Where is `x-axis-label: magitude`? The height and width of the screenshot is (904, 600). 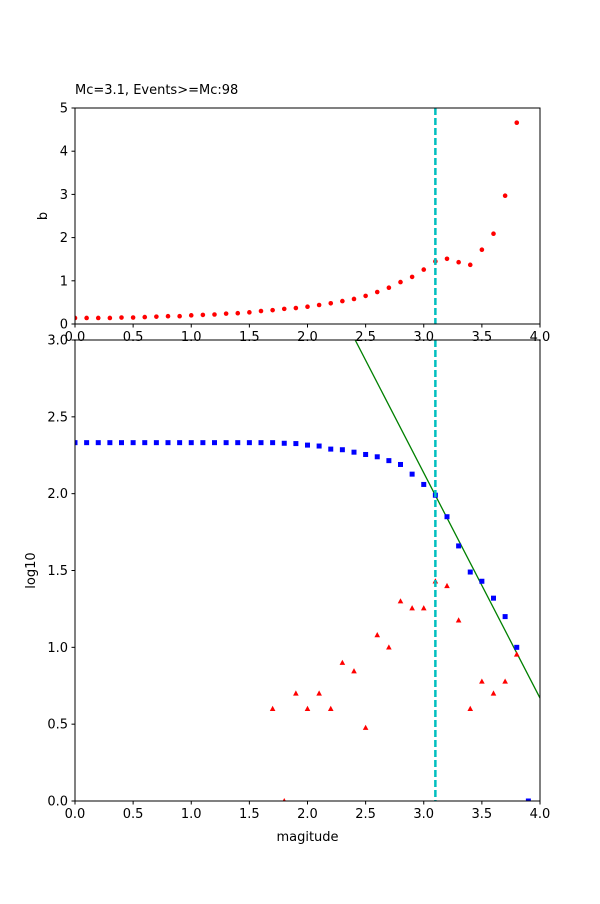
x-axis-label: magitude is located at coordinates (307, 837).